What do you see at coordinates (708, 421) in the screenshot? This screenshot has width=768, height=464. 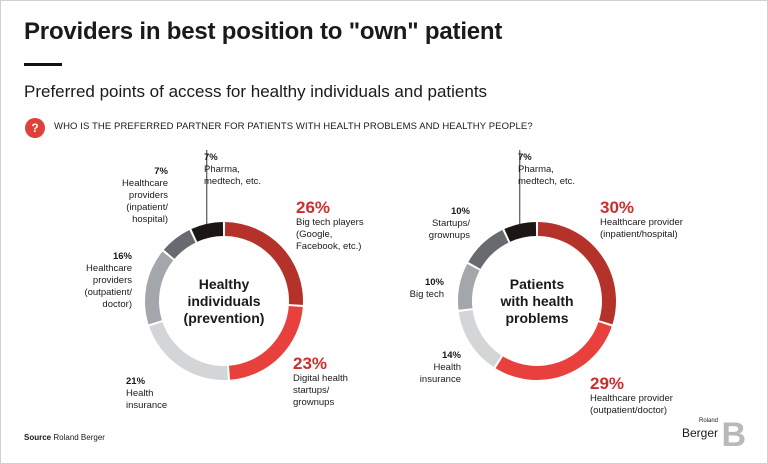 I see `logo-small-text: Roland` at bounding box center [708, 421].